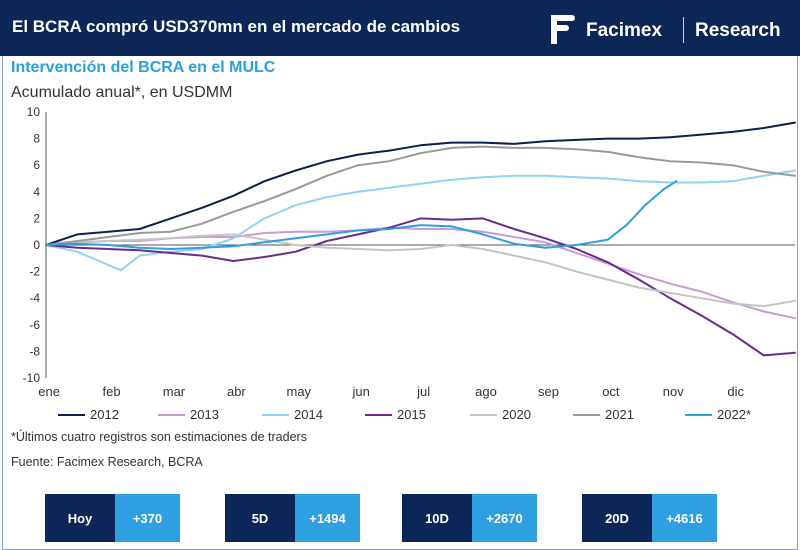  I want to click on legend-label: 2020, so click(516, 414).